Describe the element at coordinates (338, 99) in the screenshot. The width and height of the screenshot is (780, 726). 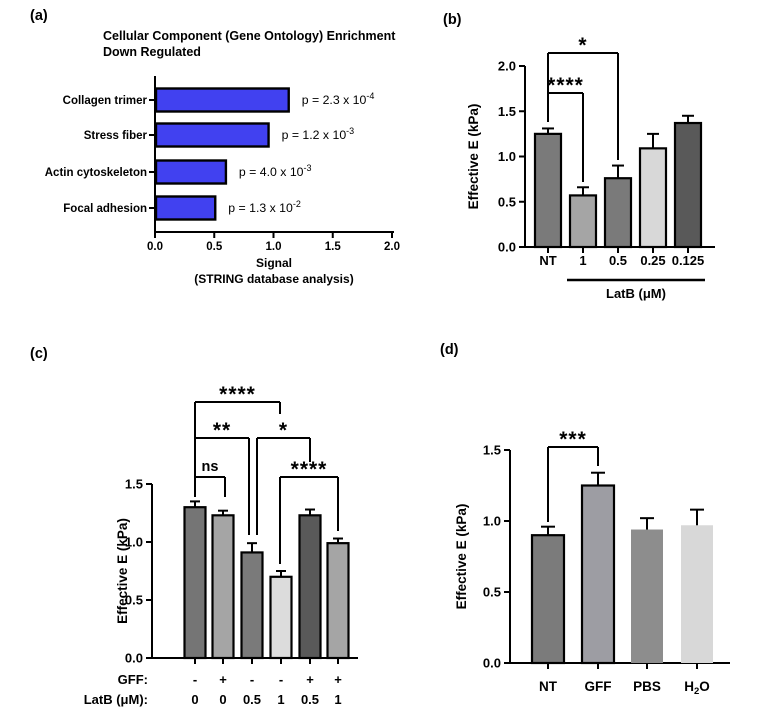
I see `p-value-label: p = 2.3 x 10-4` at that location.